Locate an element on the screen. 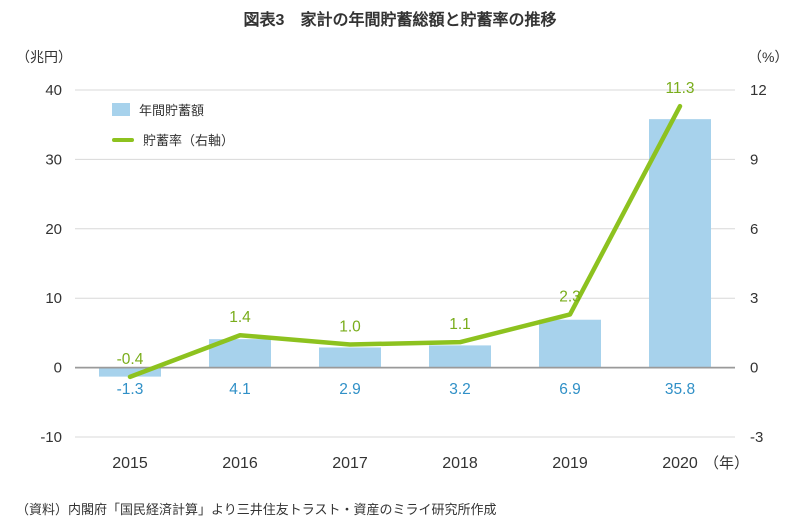 The width and height of the screenshot is (800, 526). right-axis-tick-label: 3 is located at coordinates (754, 298).